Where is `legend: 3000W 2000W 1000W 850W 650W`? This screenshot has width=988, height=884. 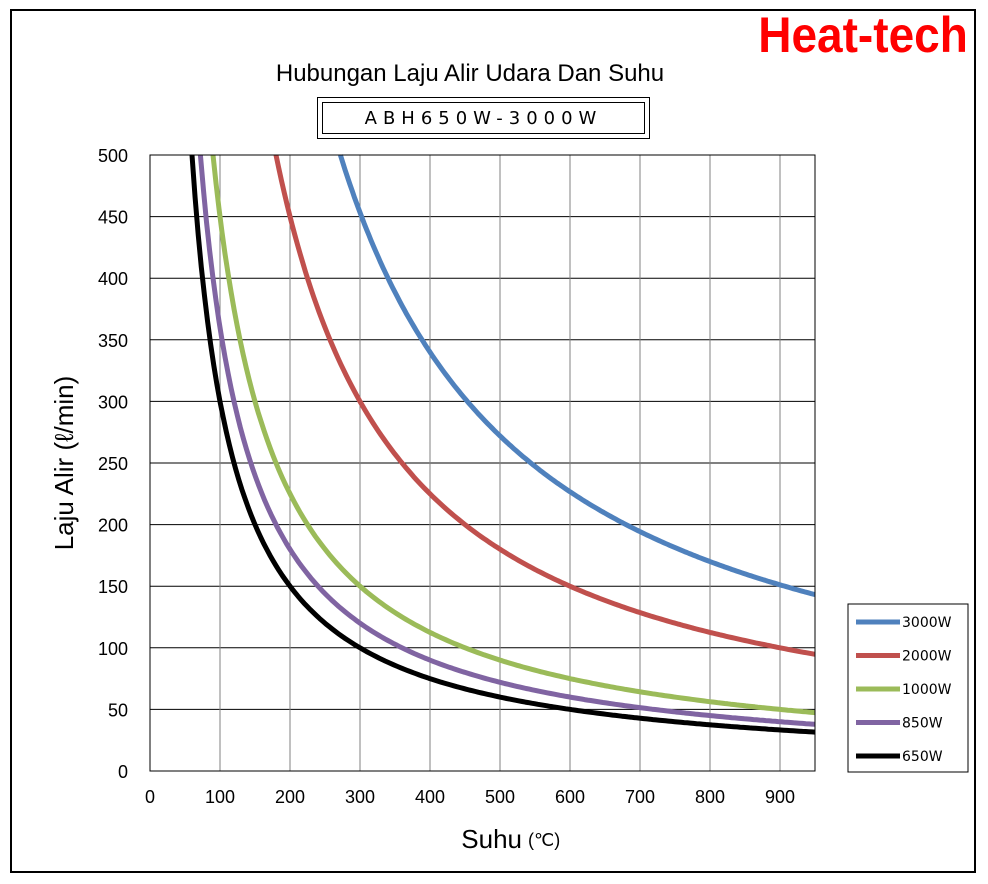
legend: 3000W 2000W 1000W 850W 650W is located at coordinates (908, 688).